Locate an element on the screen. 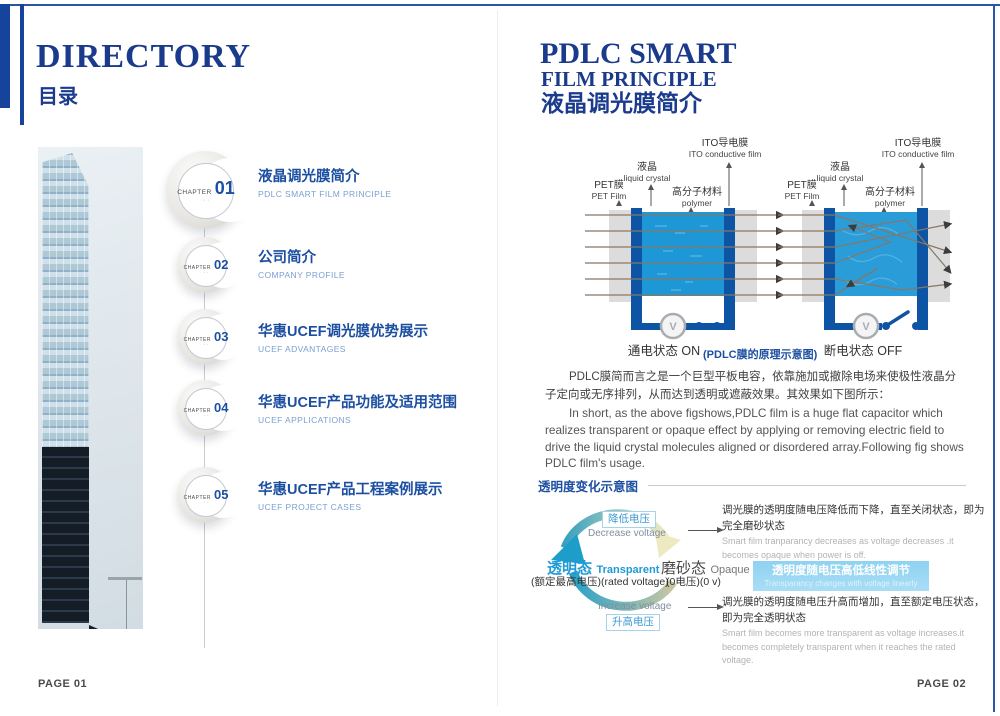  badge-ring: CHAPTER 02 · · is located at coordinates (206, 266).